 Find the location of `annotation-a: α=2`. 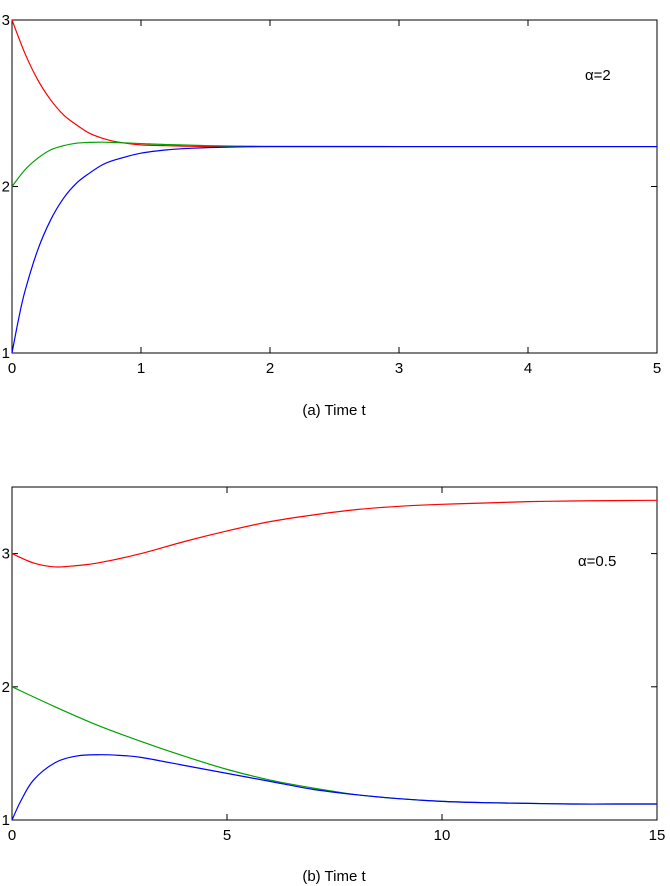

annotation-a: α=2 is located at coordinates (598, 75).